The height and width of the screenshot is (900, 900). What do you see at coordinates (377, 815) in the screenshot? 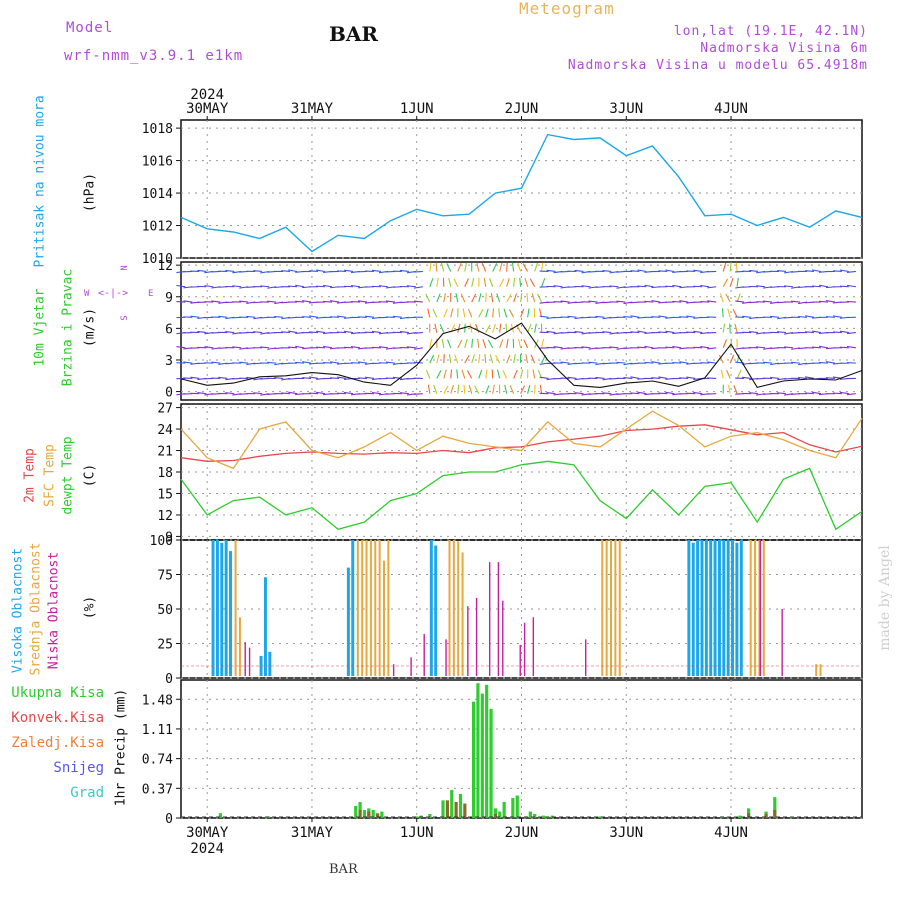
I see `convective-precip-bar` at bounding box center [377, 815].